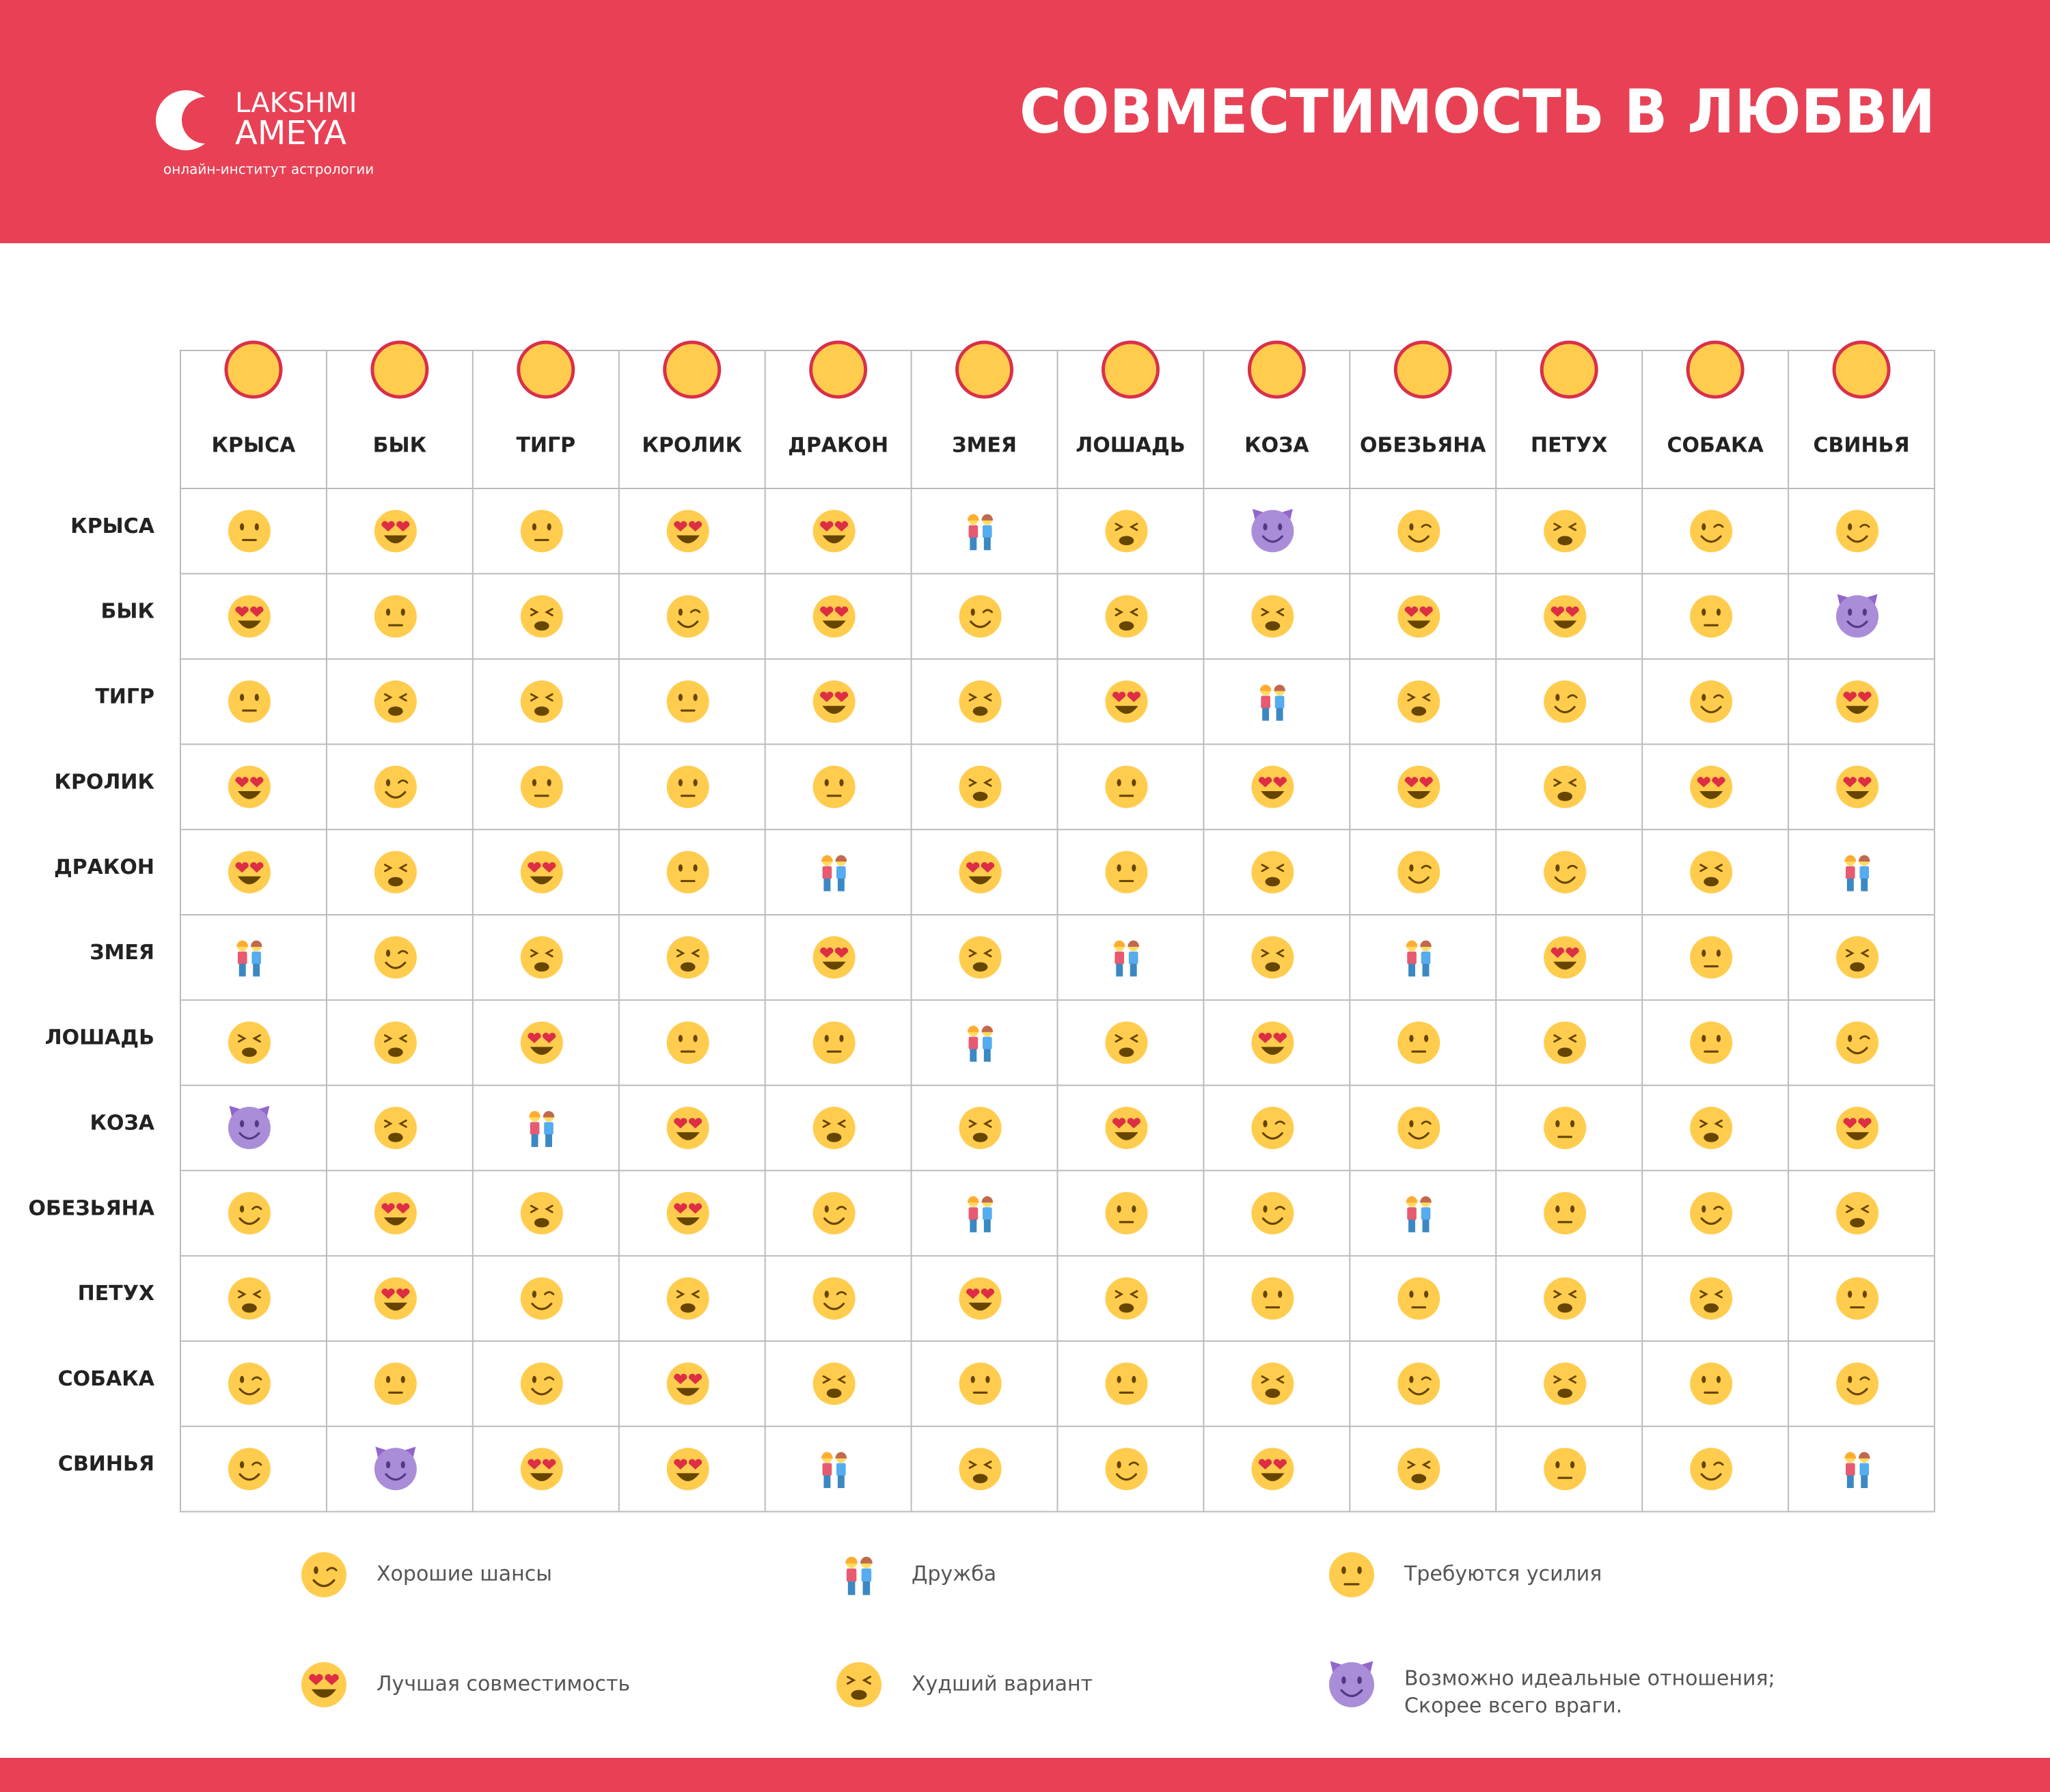  Describe the element at coordinates (1130, 446) in the screenshot. I see `column-label: ЛОШАДЬ` at that location.